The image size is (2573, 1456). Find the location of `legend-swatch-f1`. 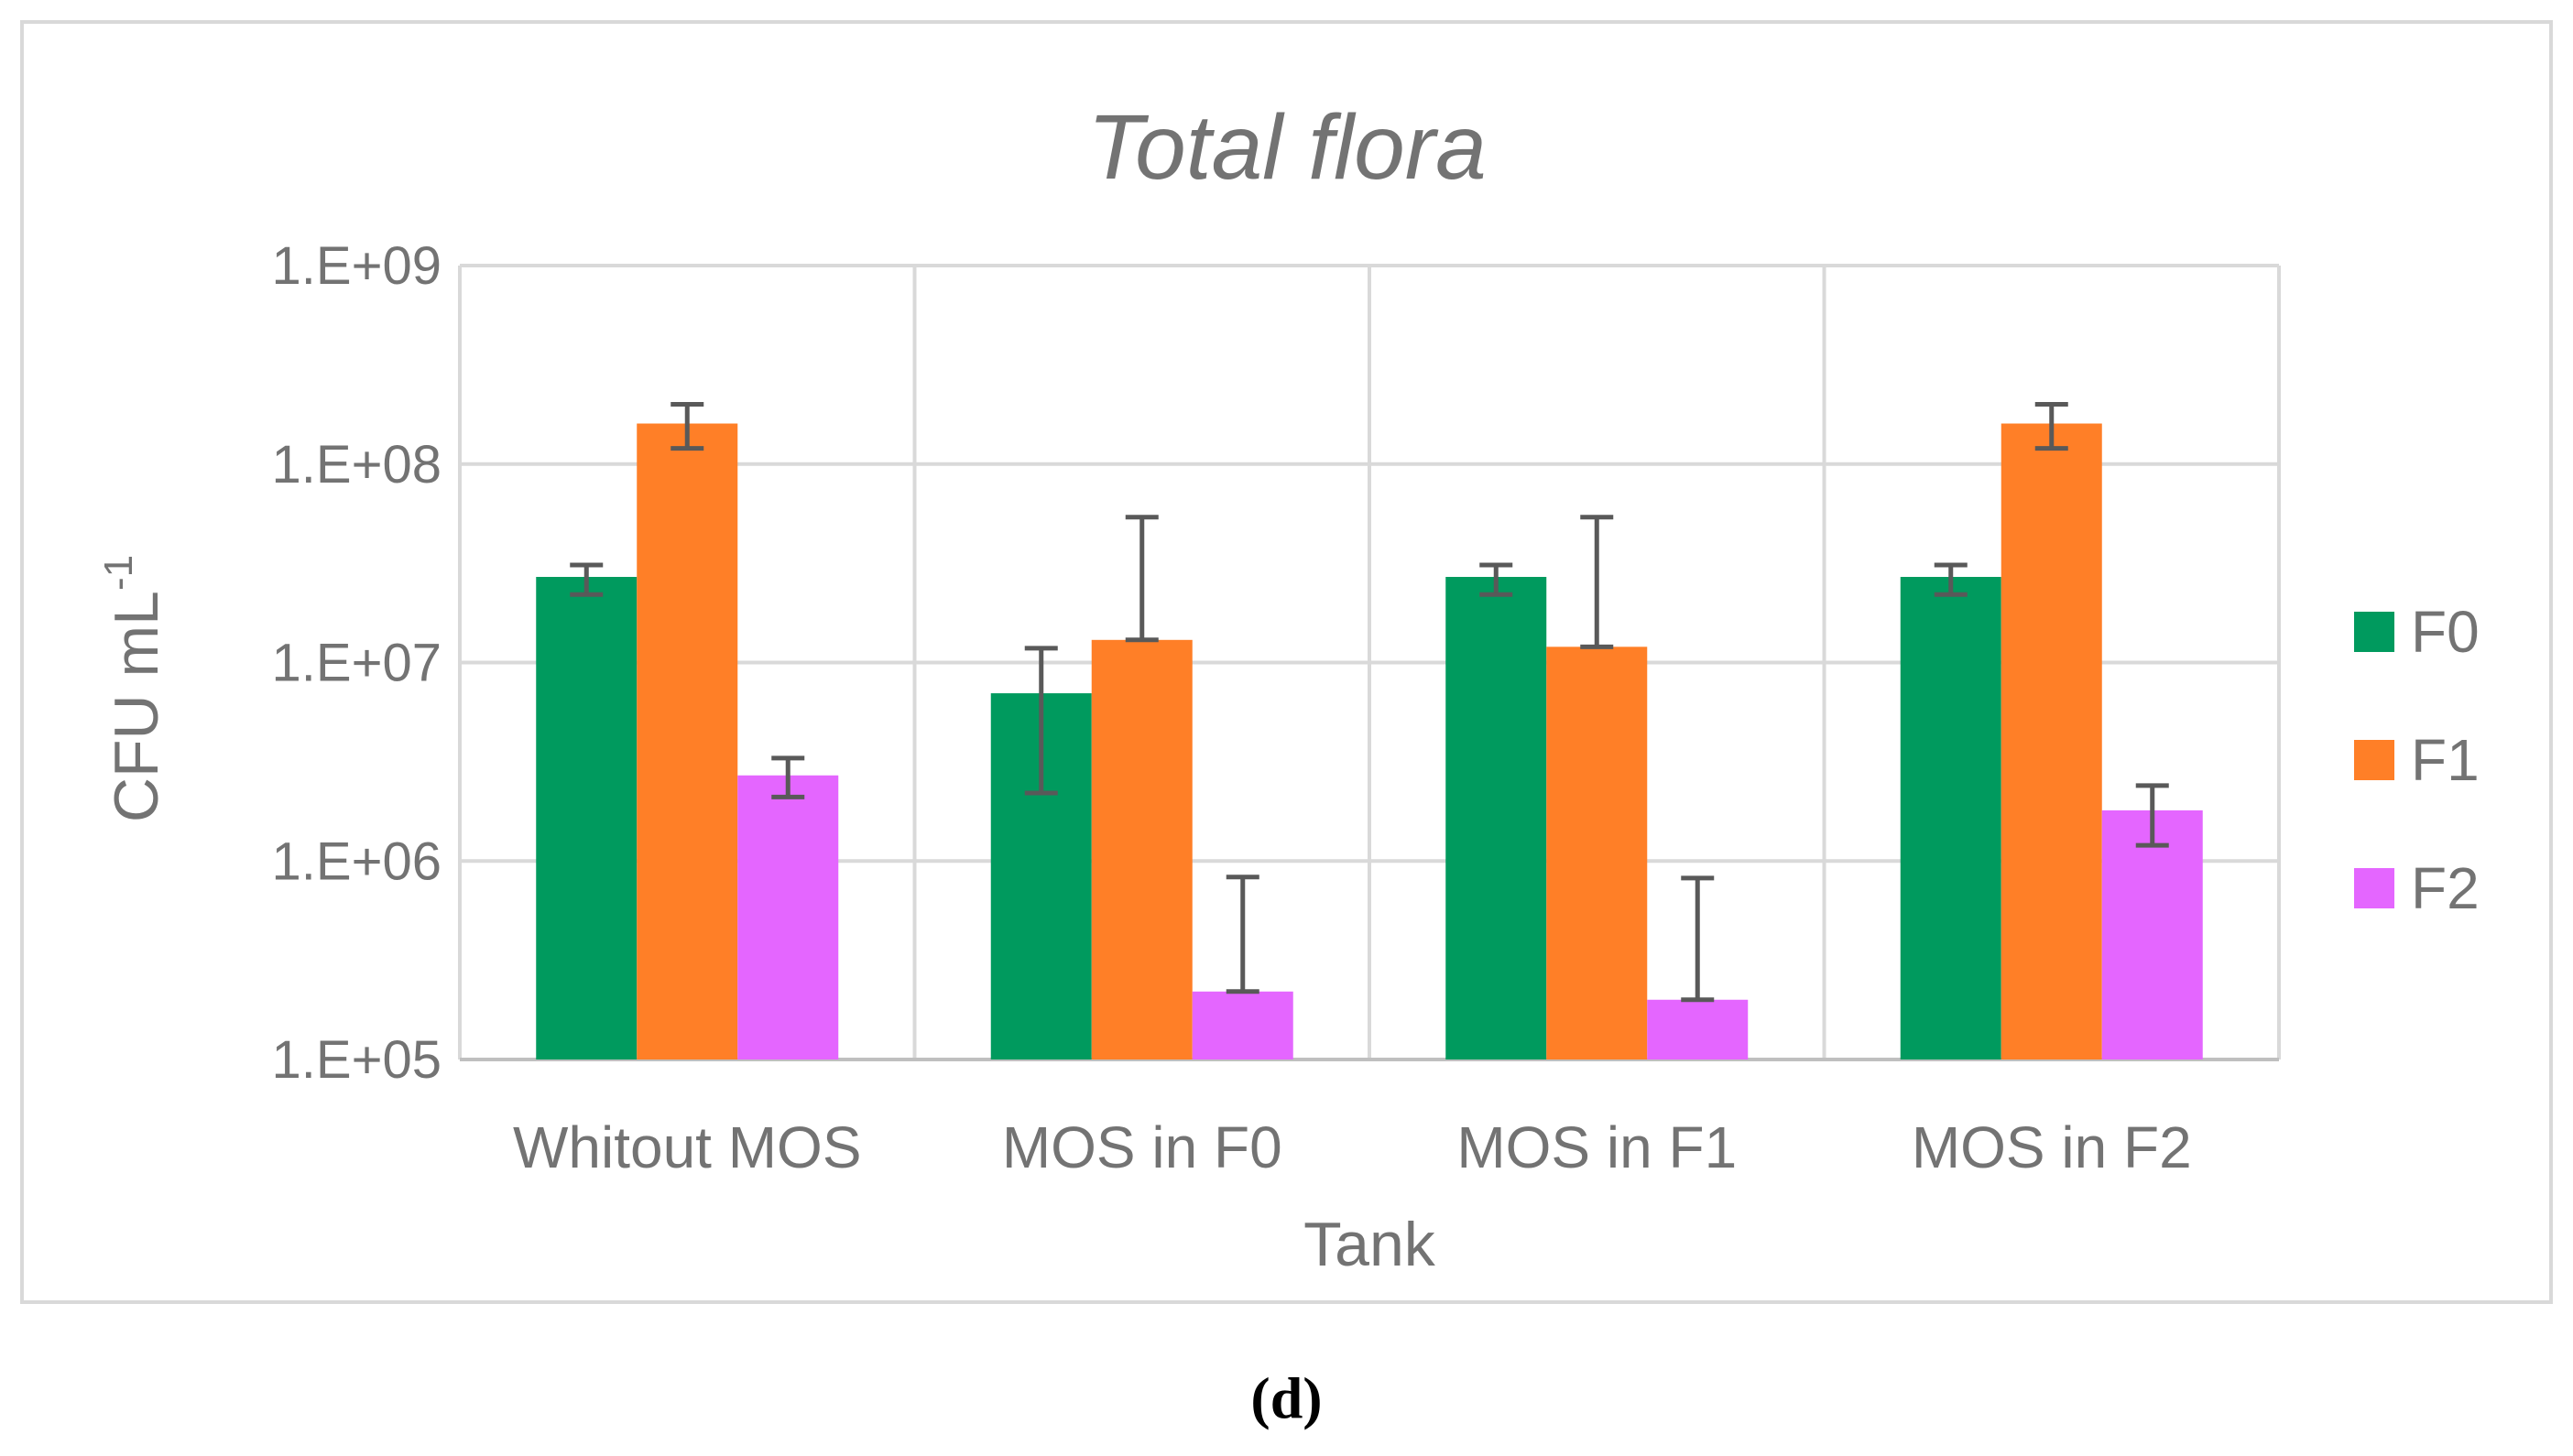

legend-swatch-f1 is located at coordinates (2374, 760).